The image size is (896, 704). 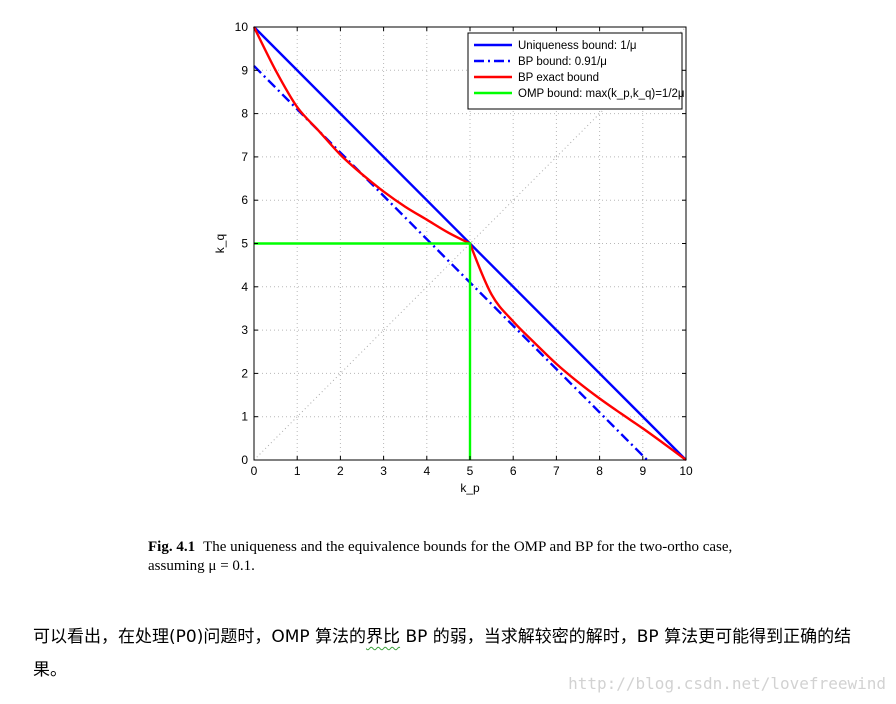 I want to click on y-tick-label: 2, so click(x=244, y=373).